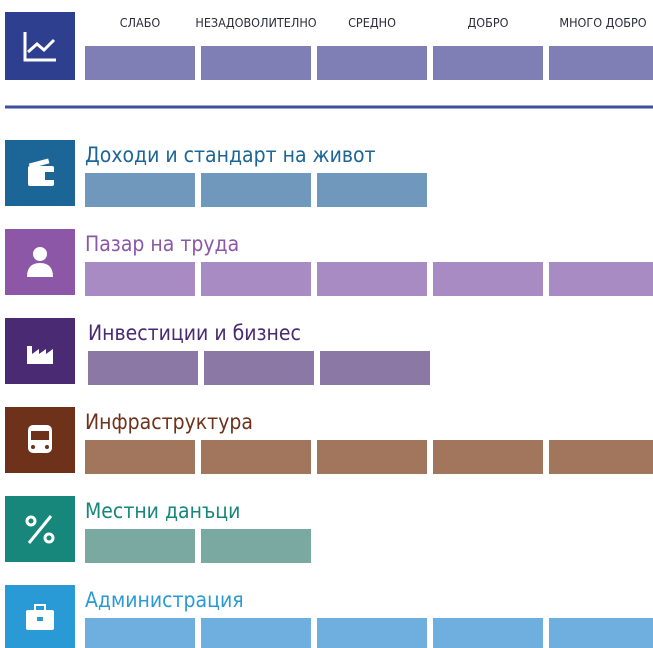 This screenshot has width=653, height=648. What do you see at coordinates (194, 333) in the screenshot?
I see `row-title: Инвестиции и бизнес` at bounding box center [194, 333].